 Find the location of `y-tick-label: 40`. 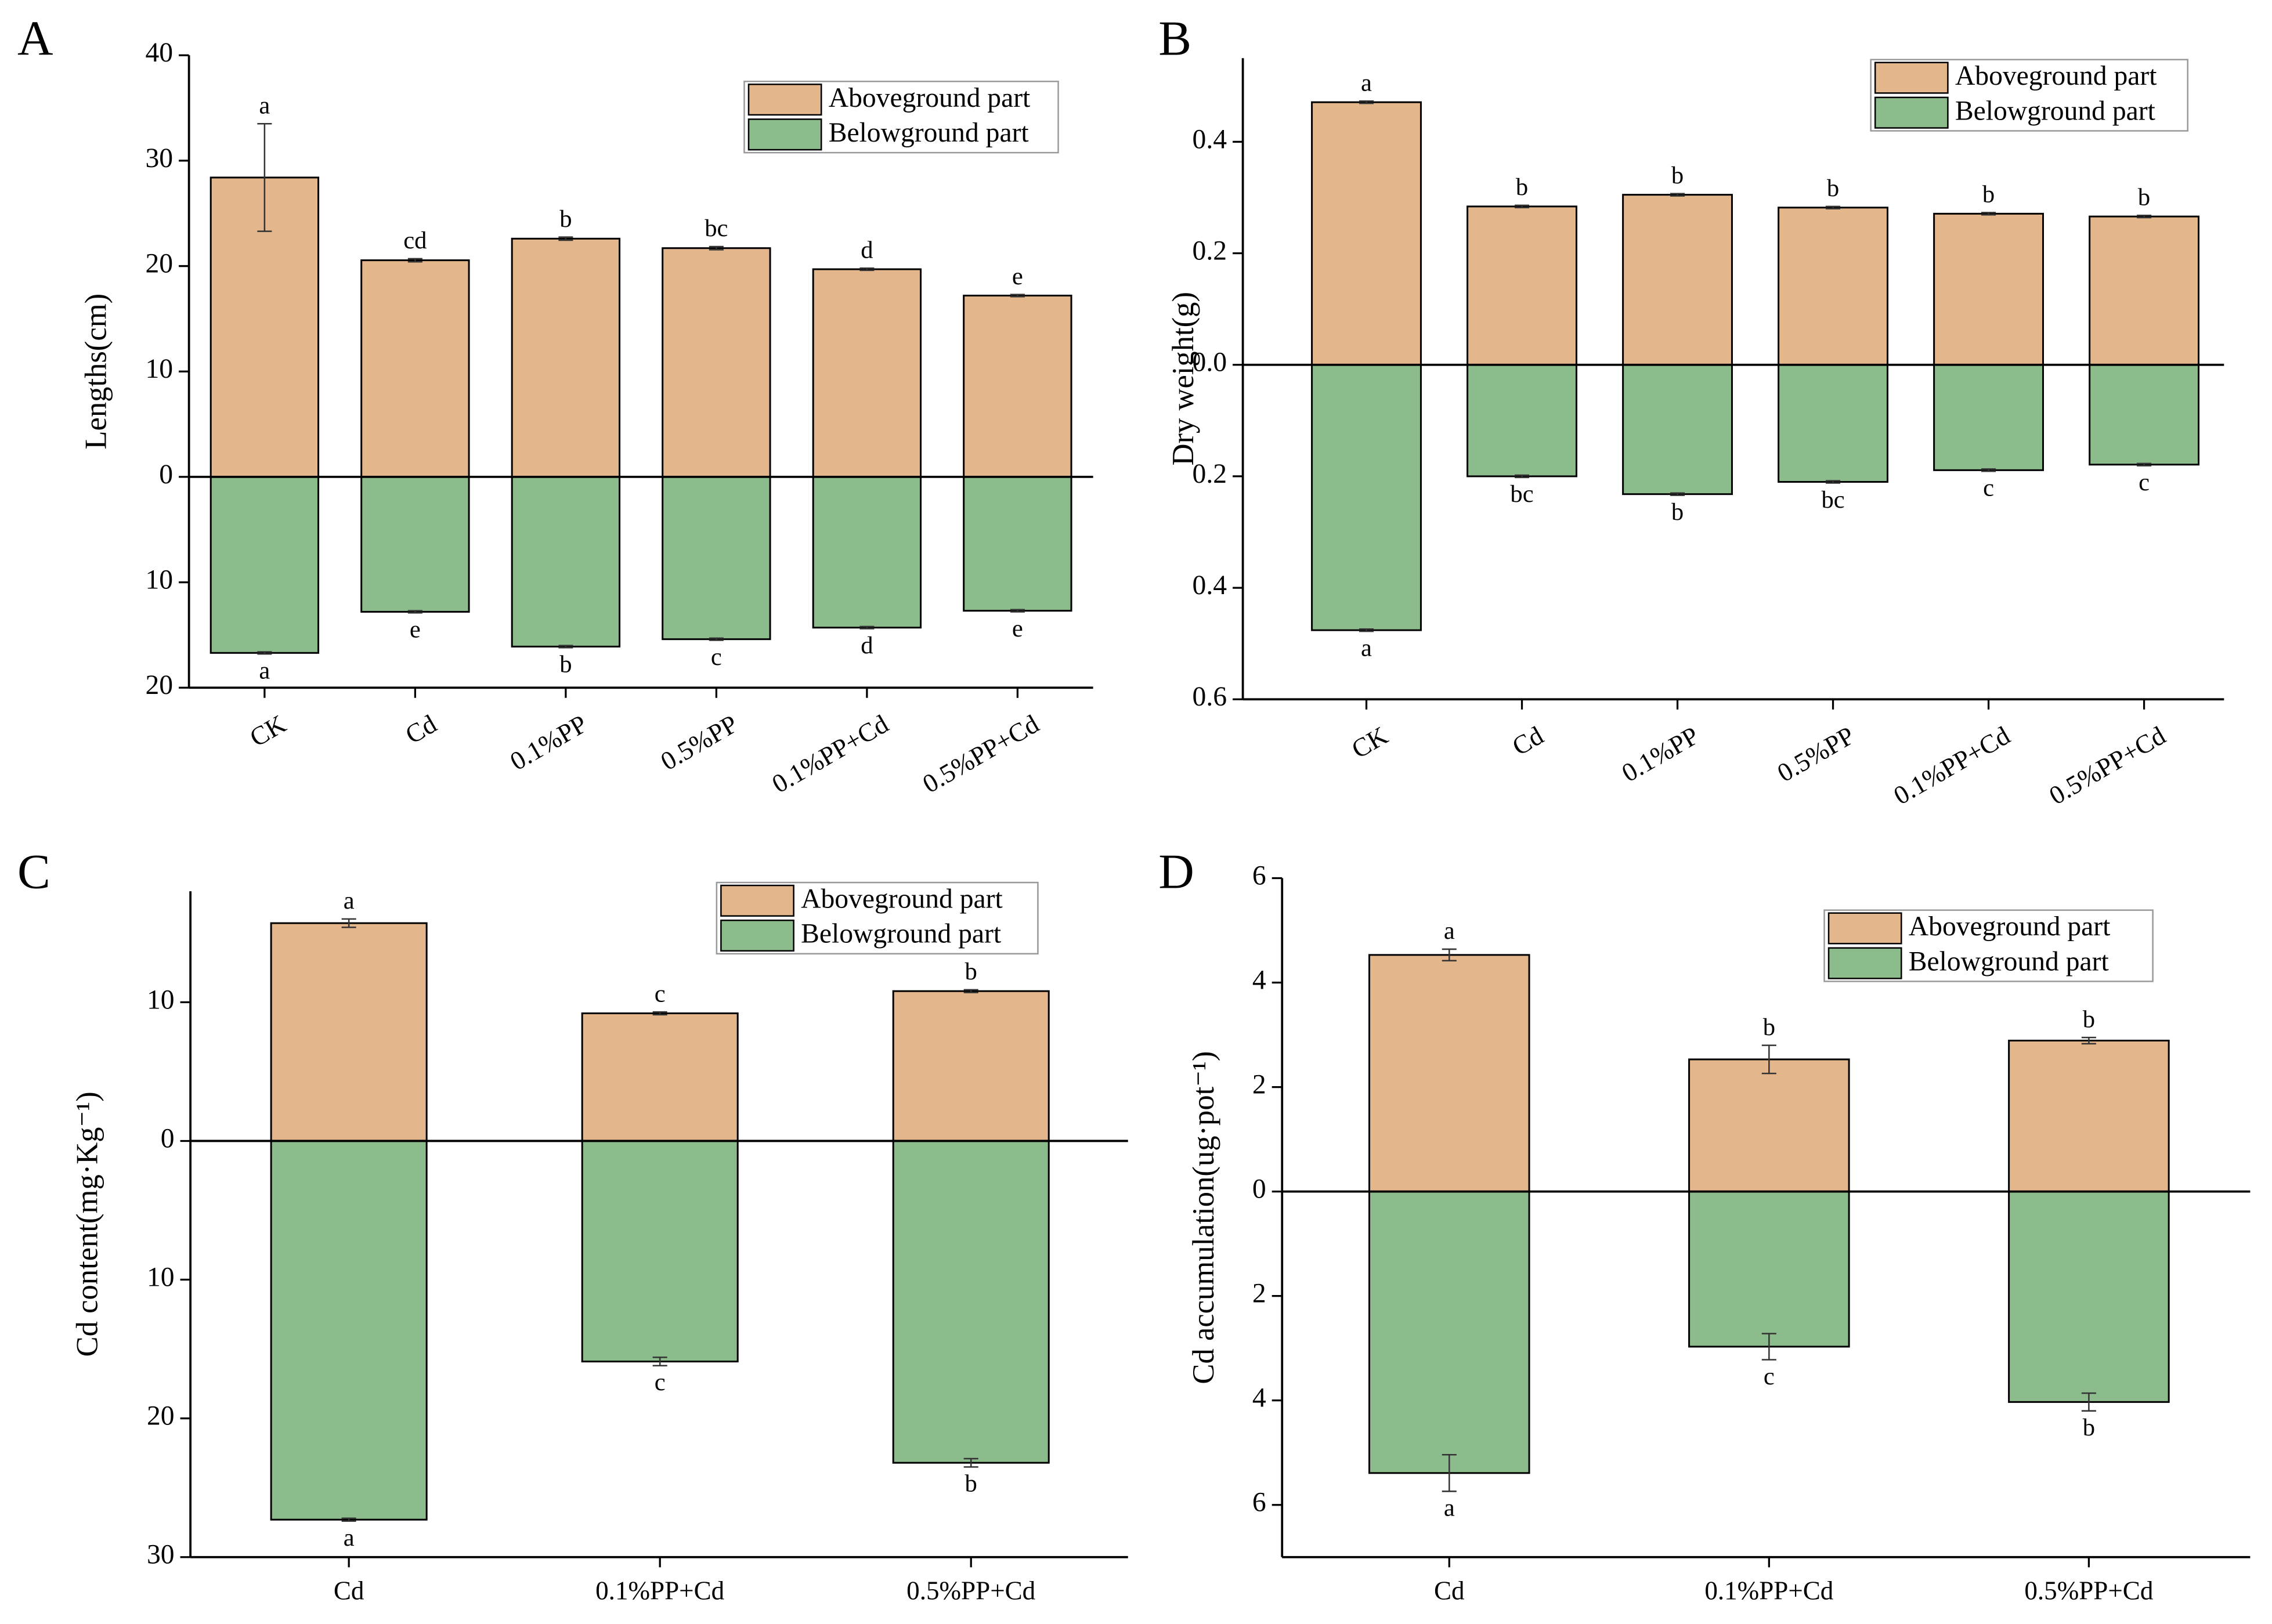

y-tick-label: 40 is located at coordinates (159, 53).